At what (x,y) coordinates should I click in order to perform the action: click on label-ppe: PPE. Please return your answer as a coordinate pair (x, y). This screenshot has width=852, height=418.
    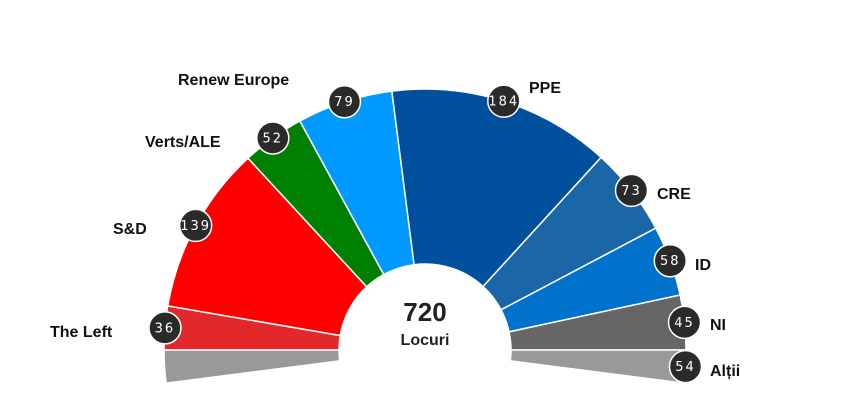
    Looking at the image, I should click on (545, 88).